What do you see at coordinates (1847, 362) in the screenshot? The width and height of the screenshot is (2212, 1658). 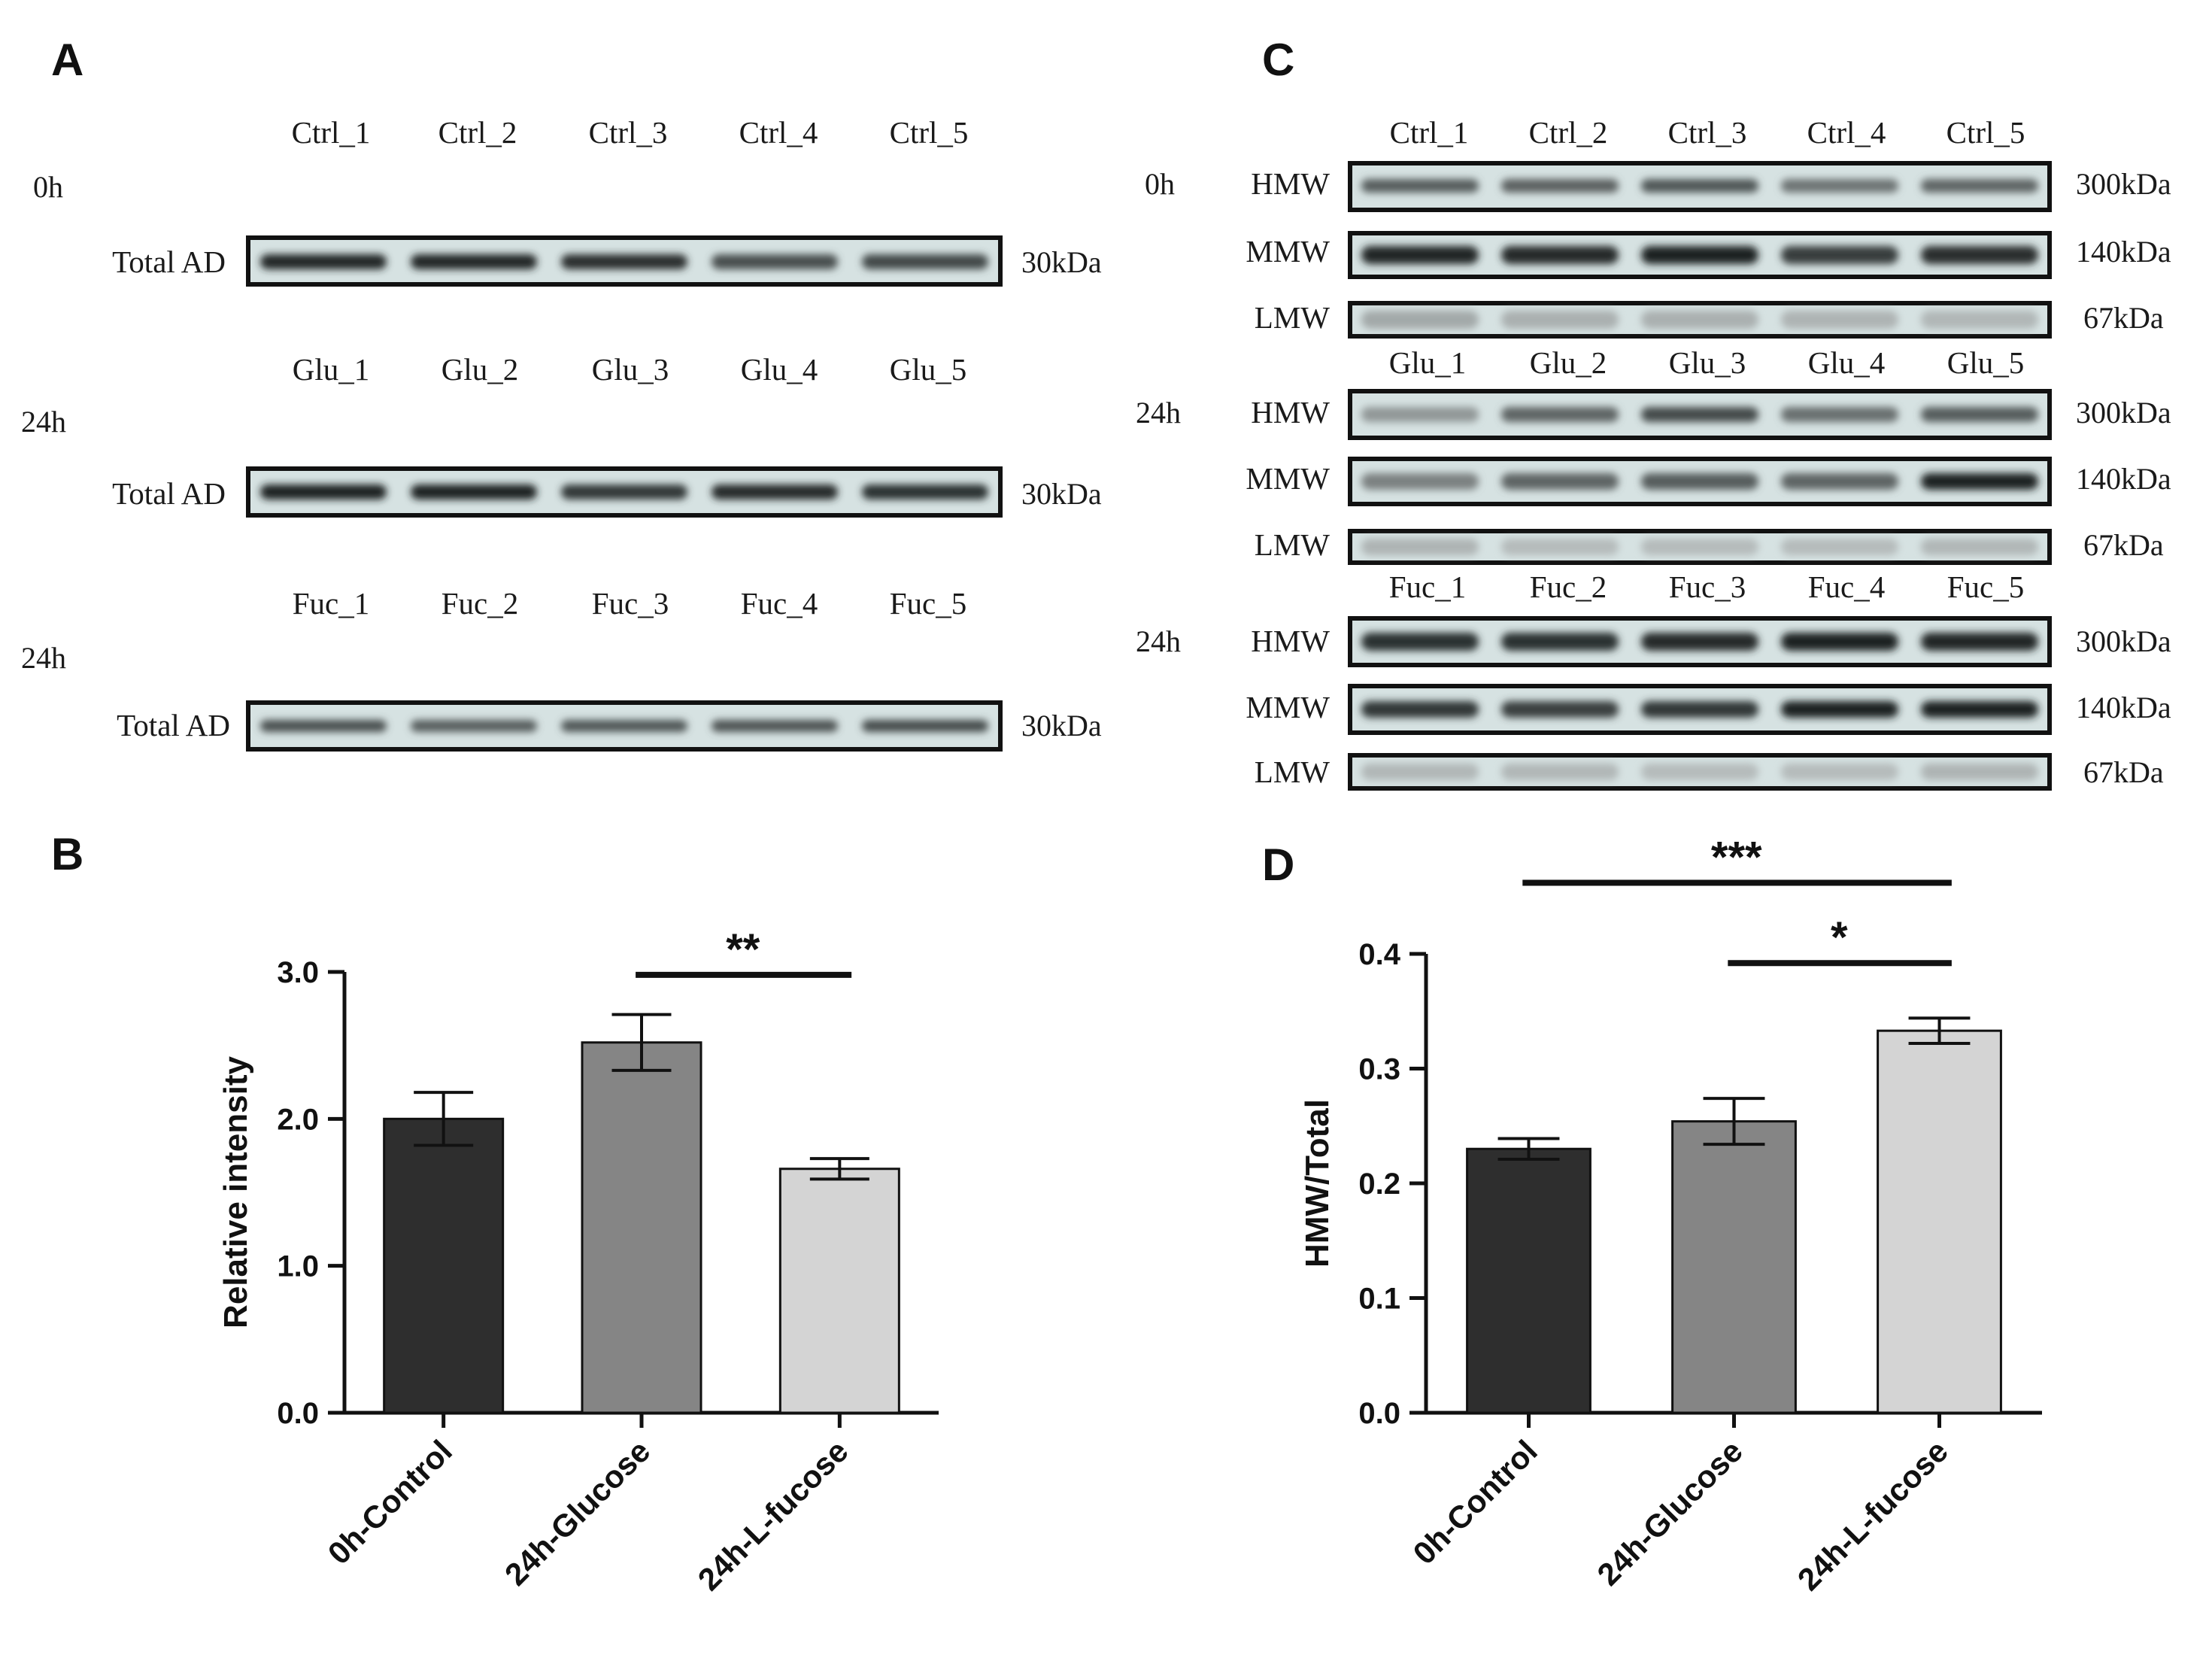 I see `lane-label: Glu_4` at bounding box center [1847, 362].